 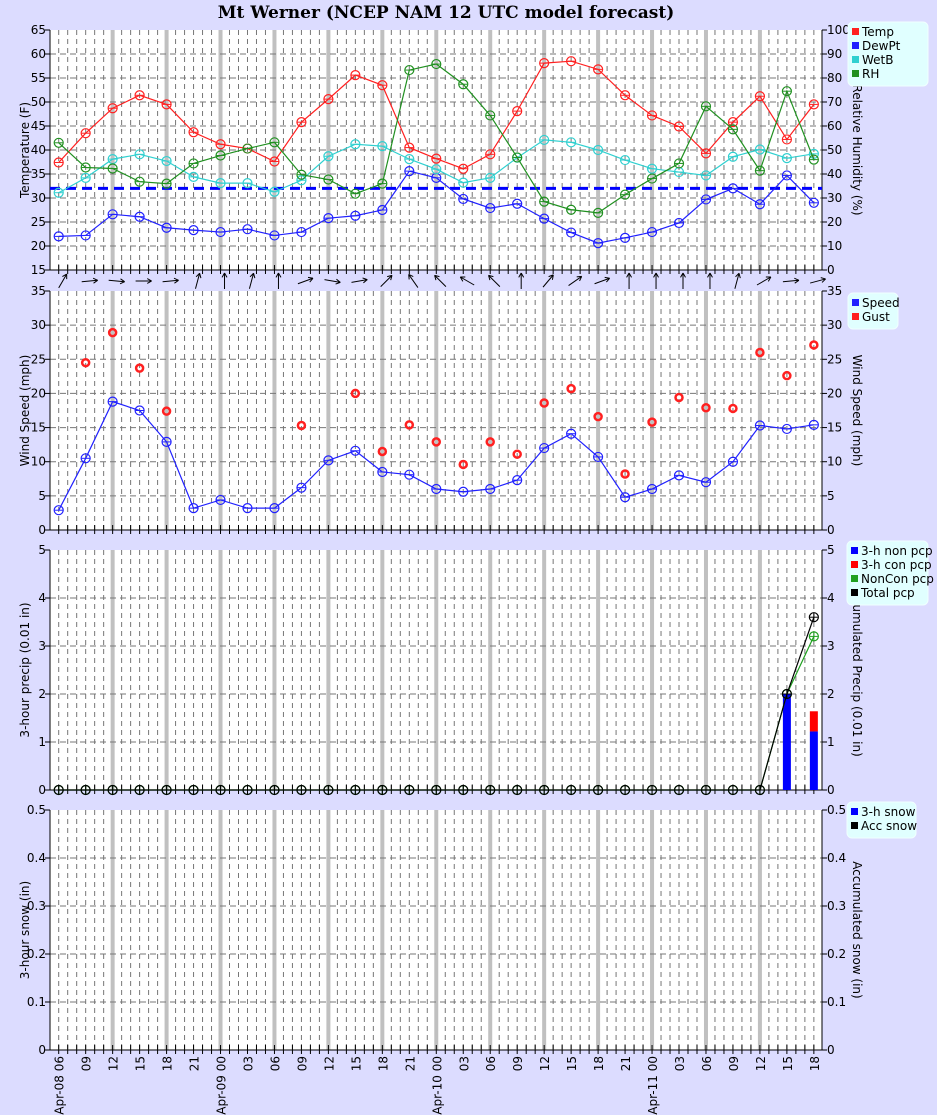 What do you see at coordinates (834, 291) in the screenshot?
I see `y-tick-label-right: 35` at bounding box center [834, 291].